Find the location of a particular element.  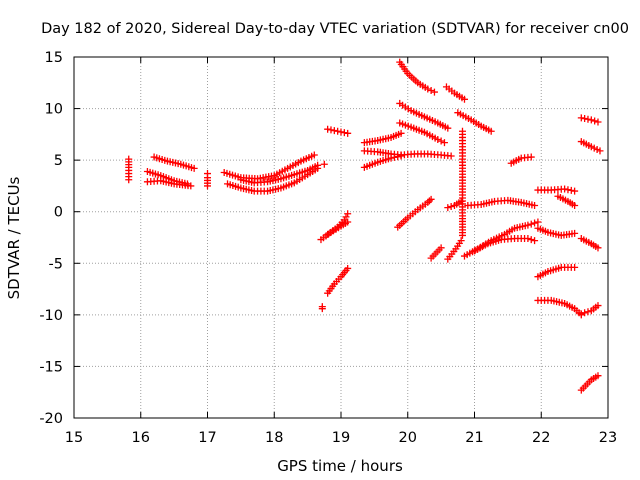

y-tick-label: 5 is located at coordinates (58, 161).